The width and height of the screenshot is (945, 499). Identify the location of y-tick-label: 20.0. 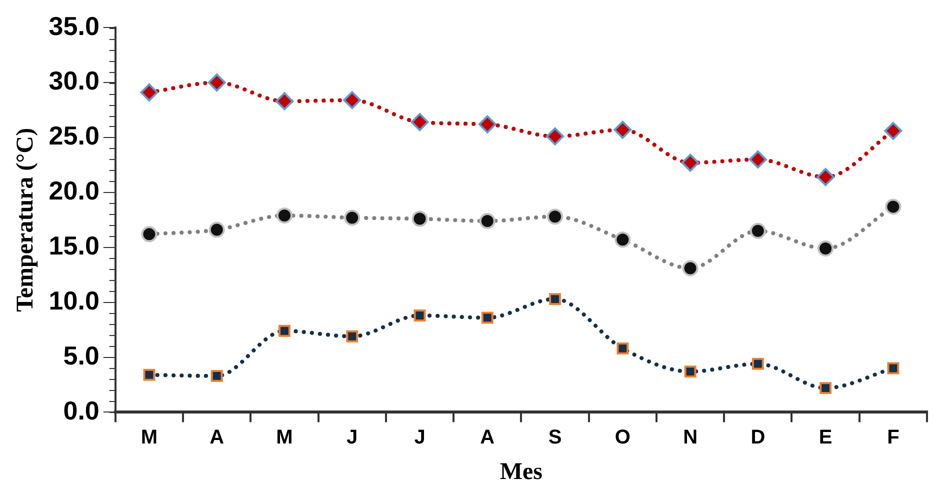
(74, 191).